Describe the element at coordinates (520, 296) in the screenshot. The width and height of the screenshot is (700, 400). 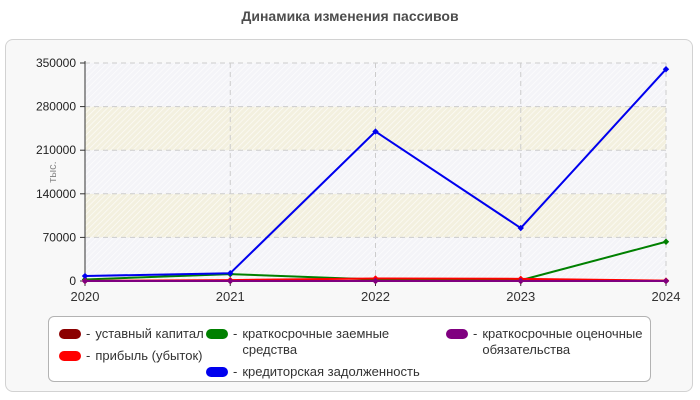
I see `x-tick-label: 2023` at that location.